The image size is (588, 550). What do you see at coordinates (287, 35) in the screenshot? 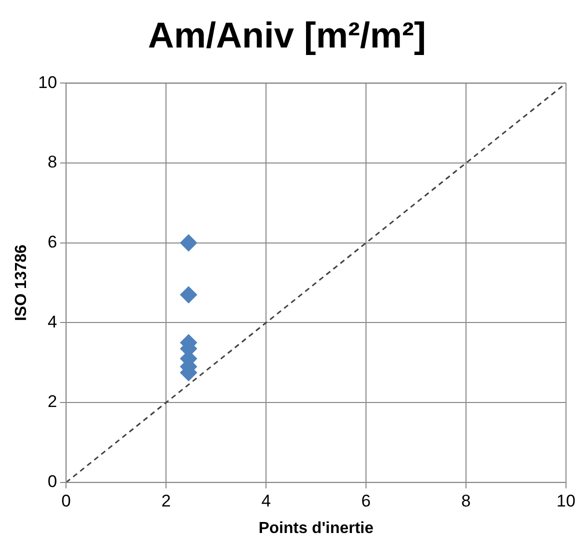
I see `chart-title: Am/Aniv [m²/m²]` at bounding box center [287, 35].